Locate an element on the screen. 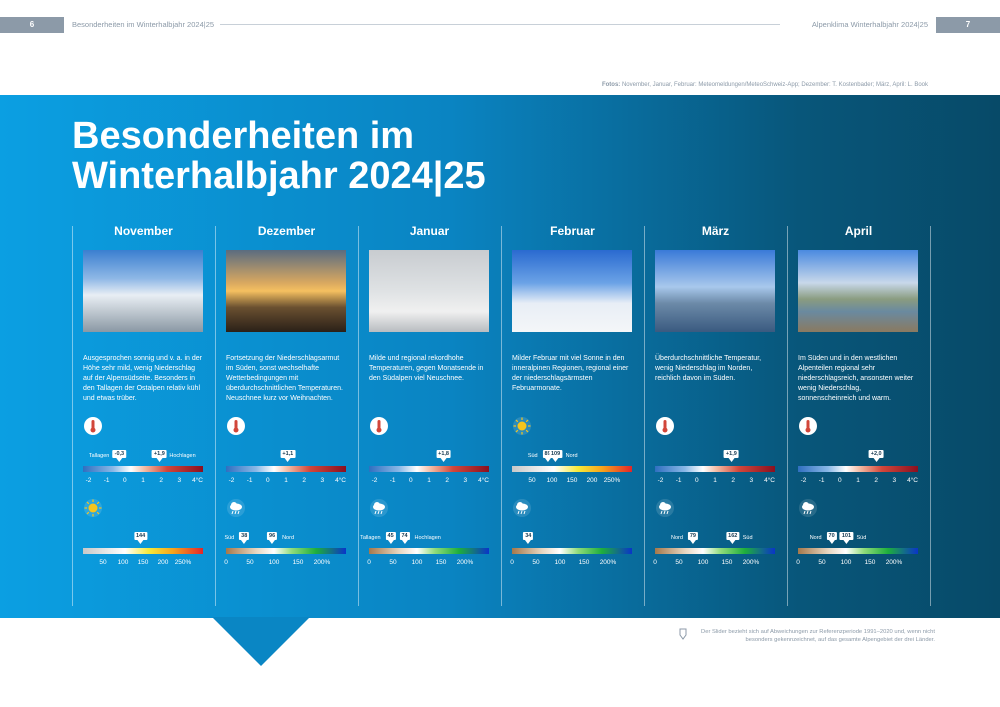 The height and width of the screenshot is (707, 1000). marker: +2,0 is located at coordinates (876, 456).